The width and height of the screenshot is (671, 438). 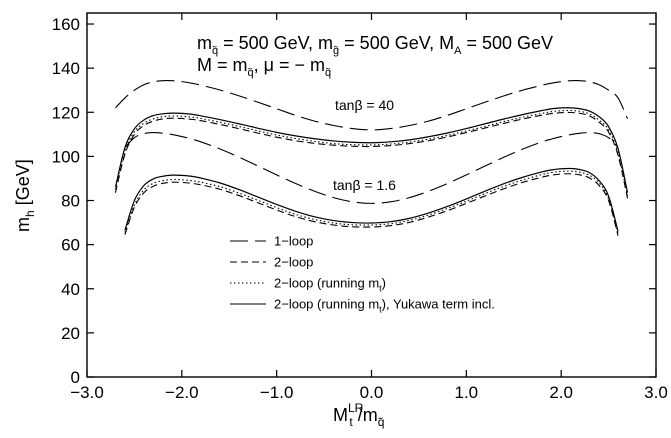 What do you see at coordinates (182, 392) in the screenshot?
I see `x-tick-label: −2.0` at bounding box center [182, 392].